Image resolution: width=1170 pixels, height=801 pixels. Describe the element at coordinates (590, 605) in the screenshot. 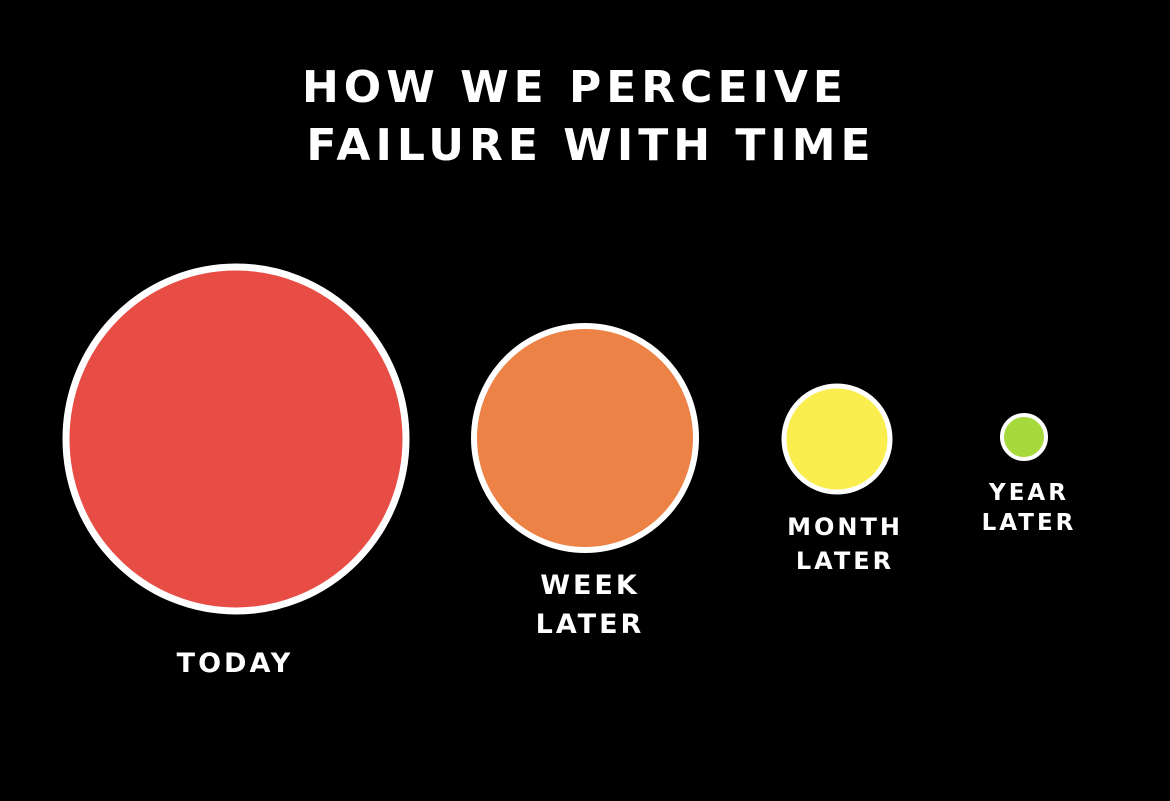

I see `week-later-label: WEEK LATER` at that location.